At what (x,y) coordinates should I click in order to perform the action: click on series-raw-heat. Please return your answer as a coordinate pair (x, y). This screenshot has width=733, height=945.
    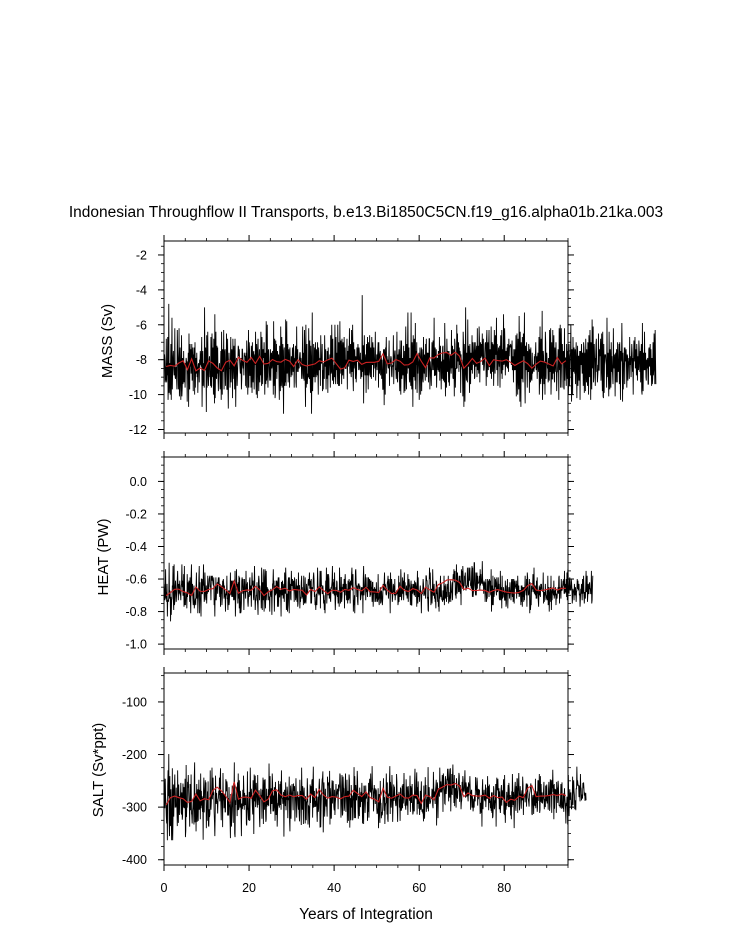
    Looking at the image, I should click on (378, 591).